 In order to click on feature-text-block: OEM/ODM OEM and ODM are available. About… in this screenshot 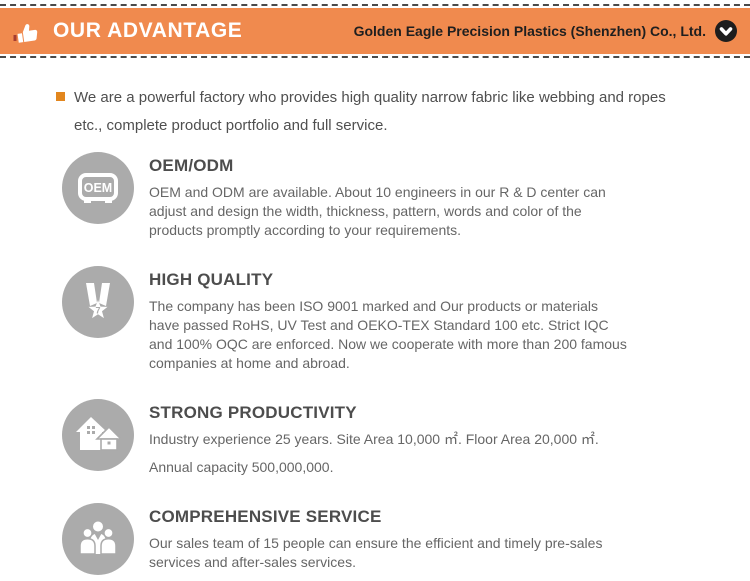, I will do `click(389, 196)`.